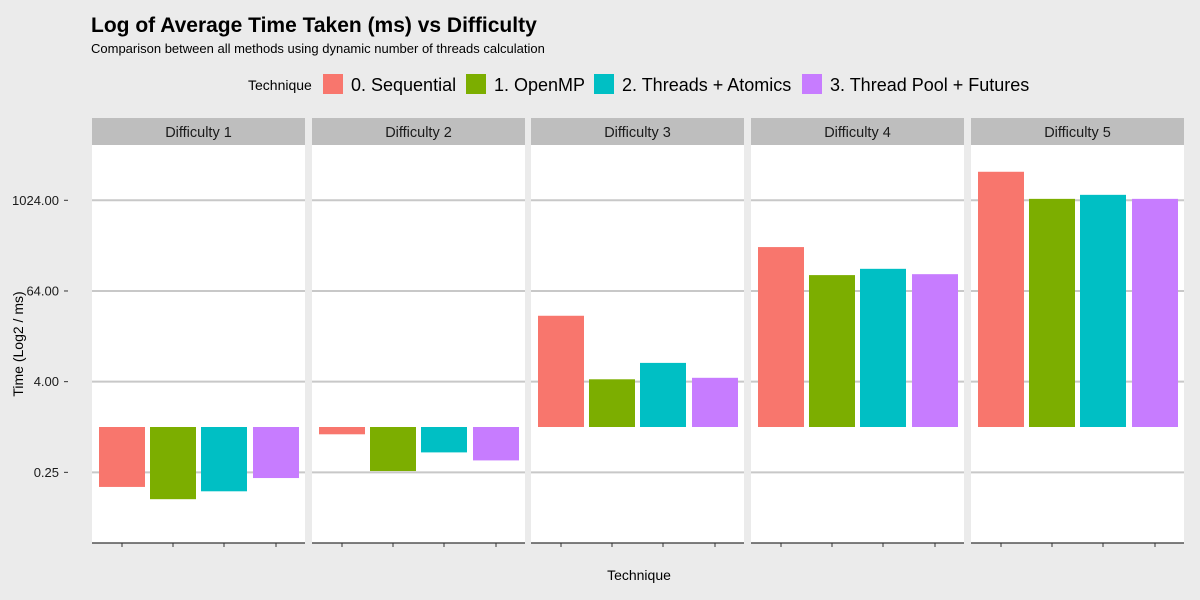  Describe the element at coordinates (280, 85) in the screenshot. I see `legend-title: Technique` at that location.